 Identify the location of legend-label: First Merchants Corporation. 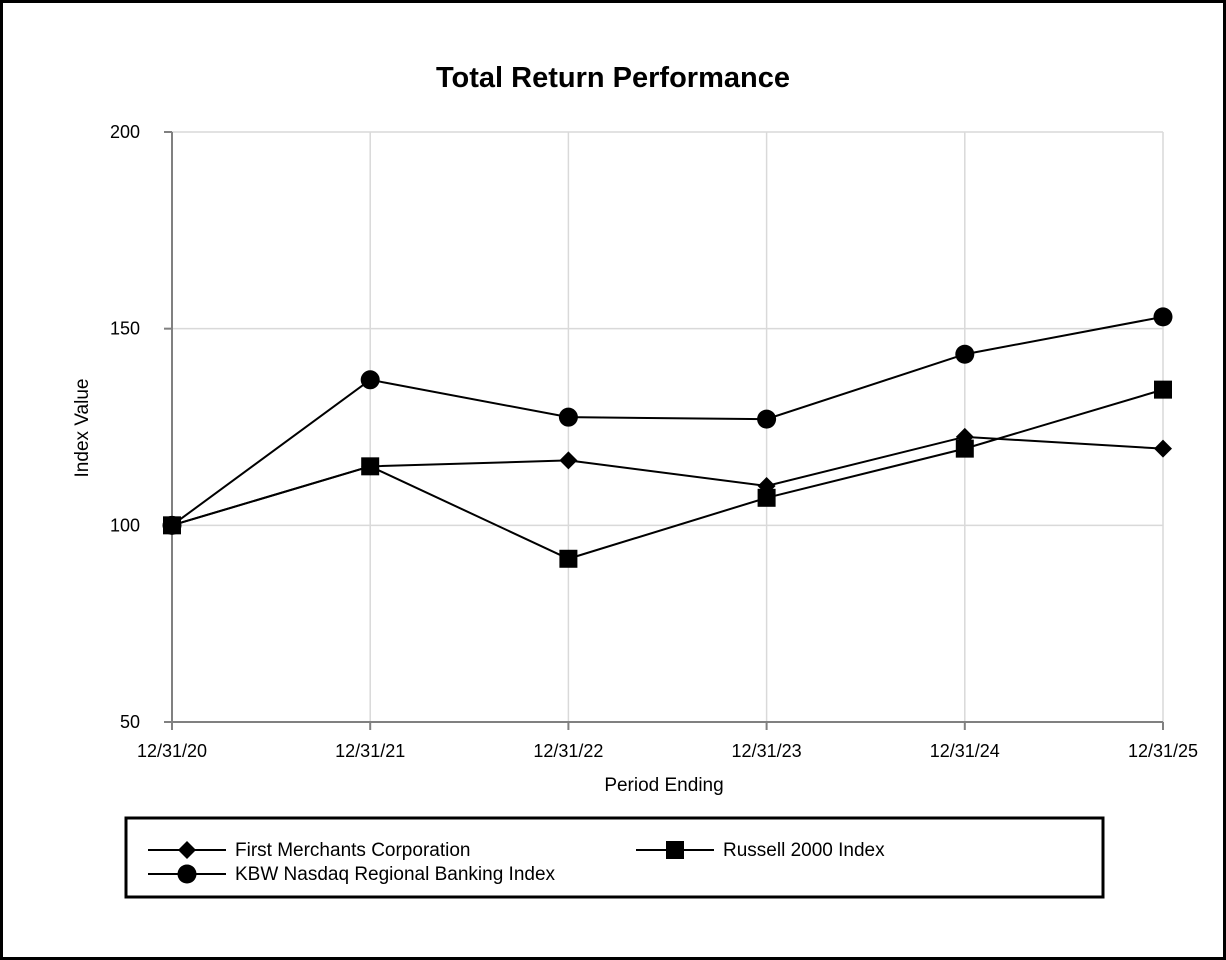
(352, 850).